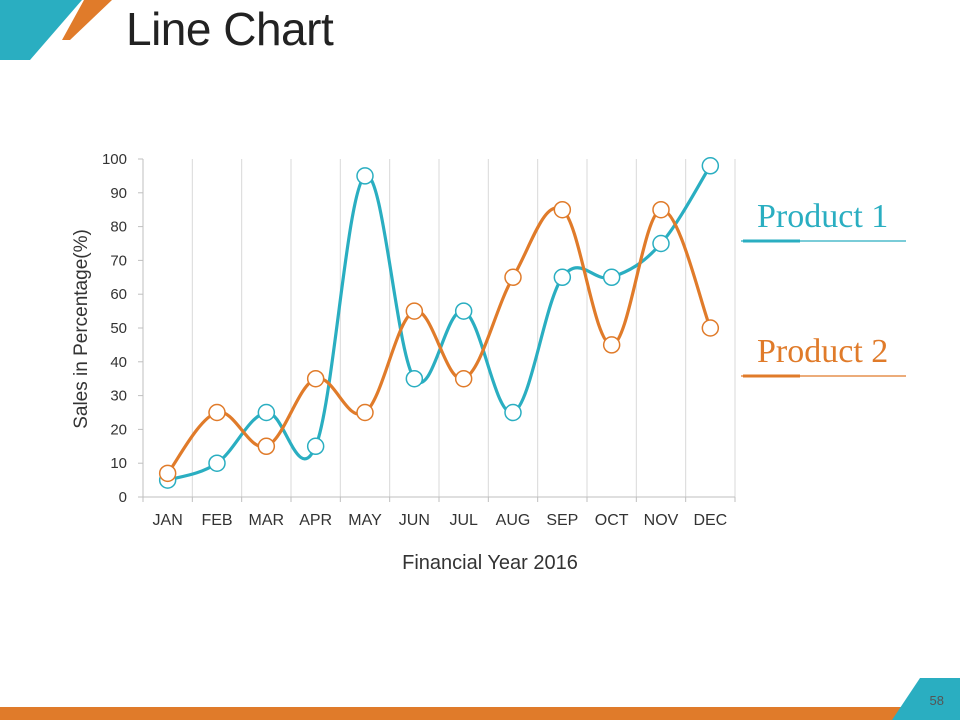 The image size is (960, 720). I want to click on x-tick-label: JAN, so click(168, 520).